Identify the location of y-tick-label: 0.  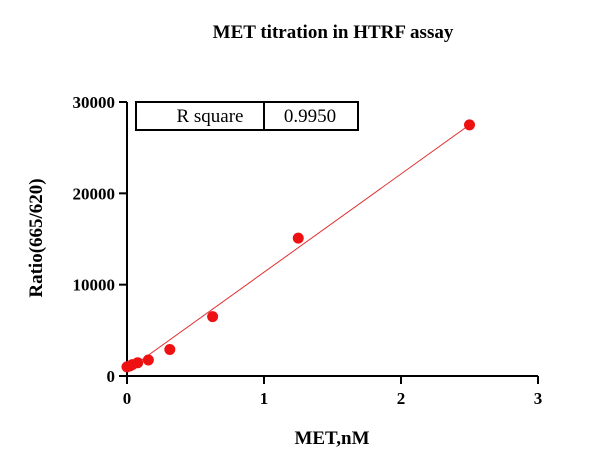
(111, 376).